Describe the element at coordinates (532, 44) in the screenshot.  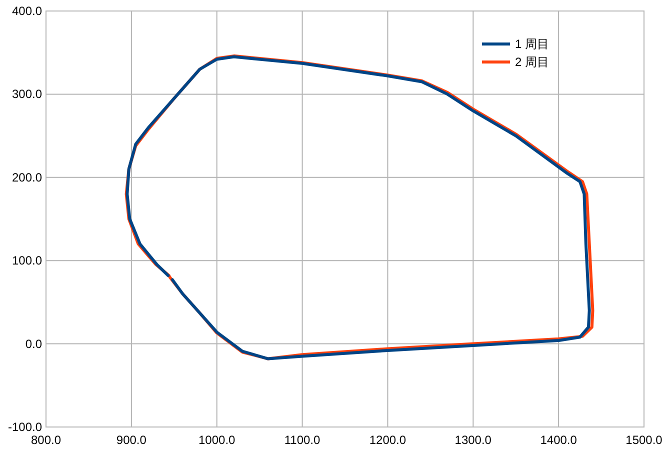
I see `legend-label: 1 周目` at that location.